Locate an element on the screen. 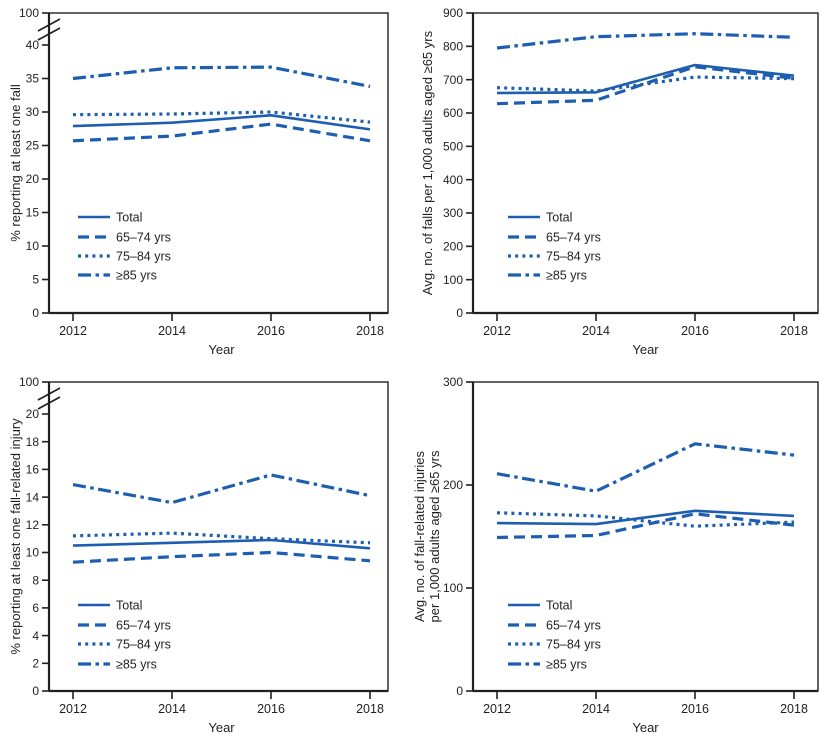 This screenshot has height=740, width=828. y-tick-label: 400 is located at coordinates (453, 180).